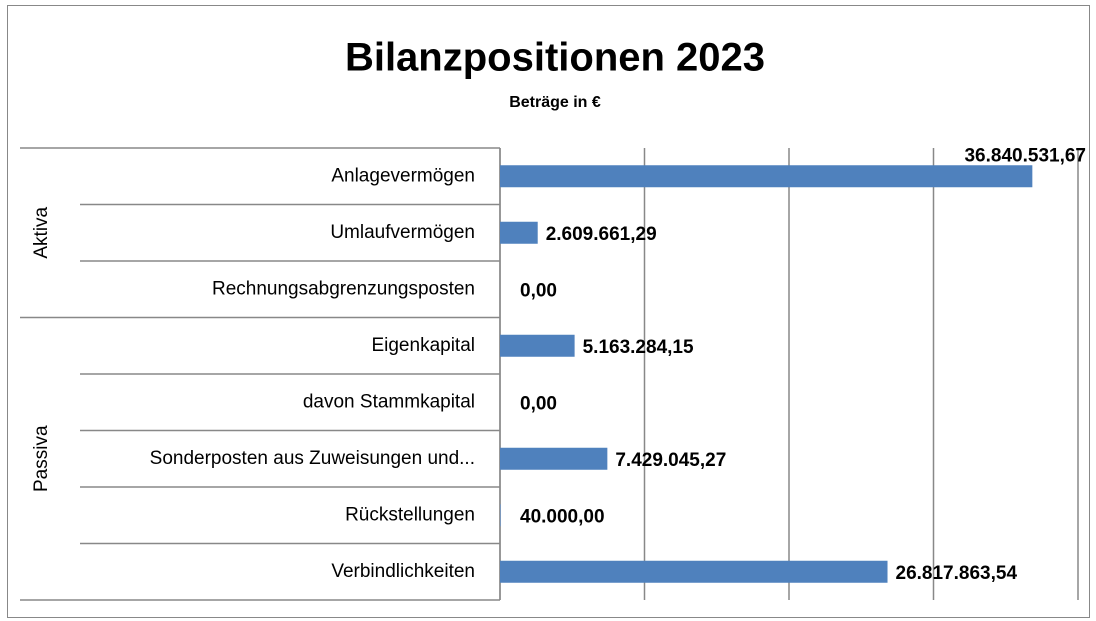  What do you see at coordinates (403, 571) in the screenshot?
I see `category-label: Verbindlichkeiten` at bounding box center [403, 571].